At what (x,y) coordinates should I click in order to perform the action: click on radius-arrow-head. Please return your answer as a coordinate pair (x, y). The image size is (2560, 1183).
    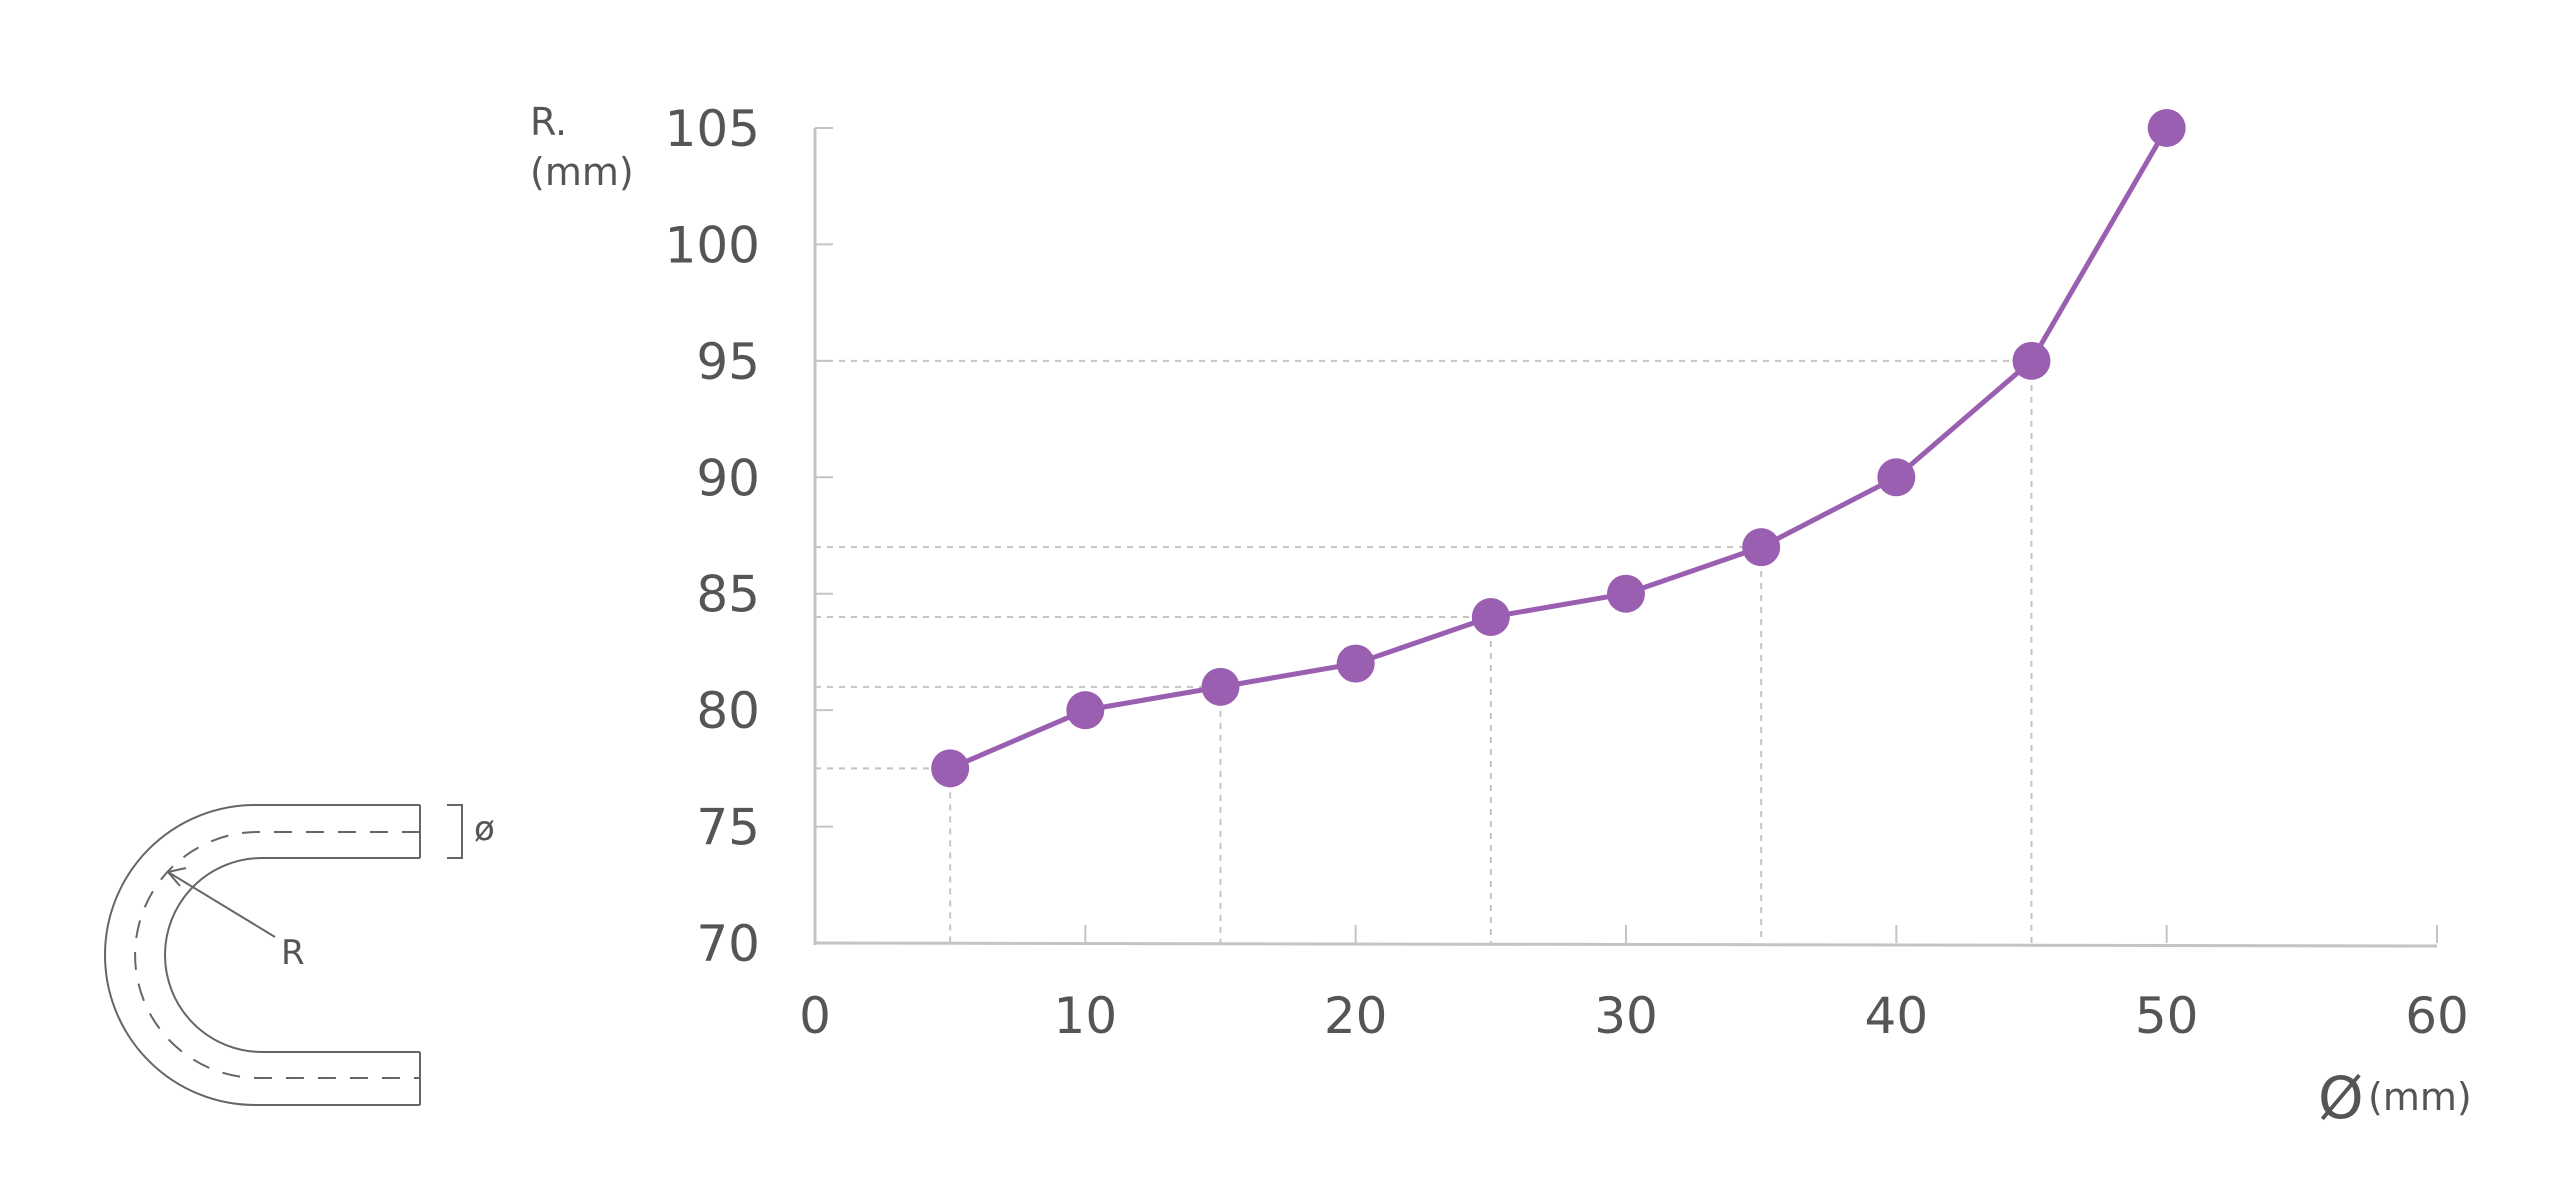
    Looking at the image, I should click on (176, 877).